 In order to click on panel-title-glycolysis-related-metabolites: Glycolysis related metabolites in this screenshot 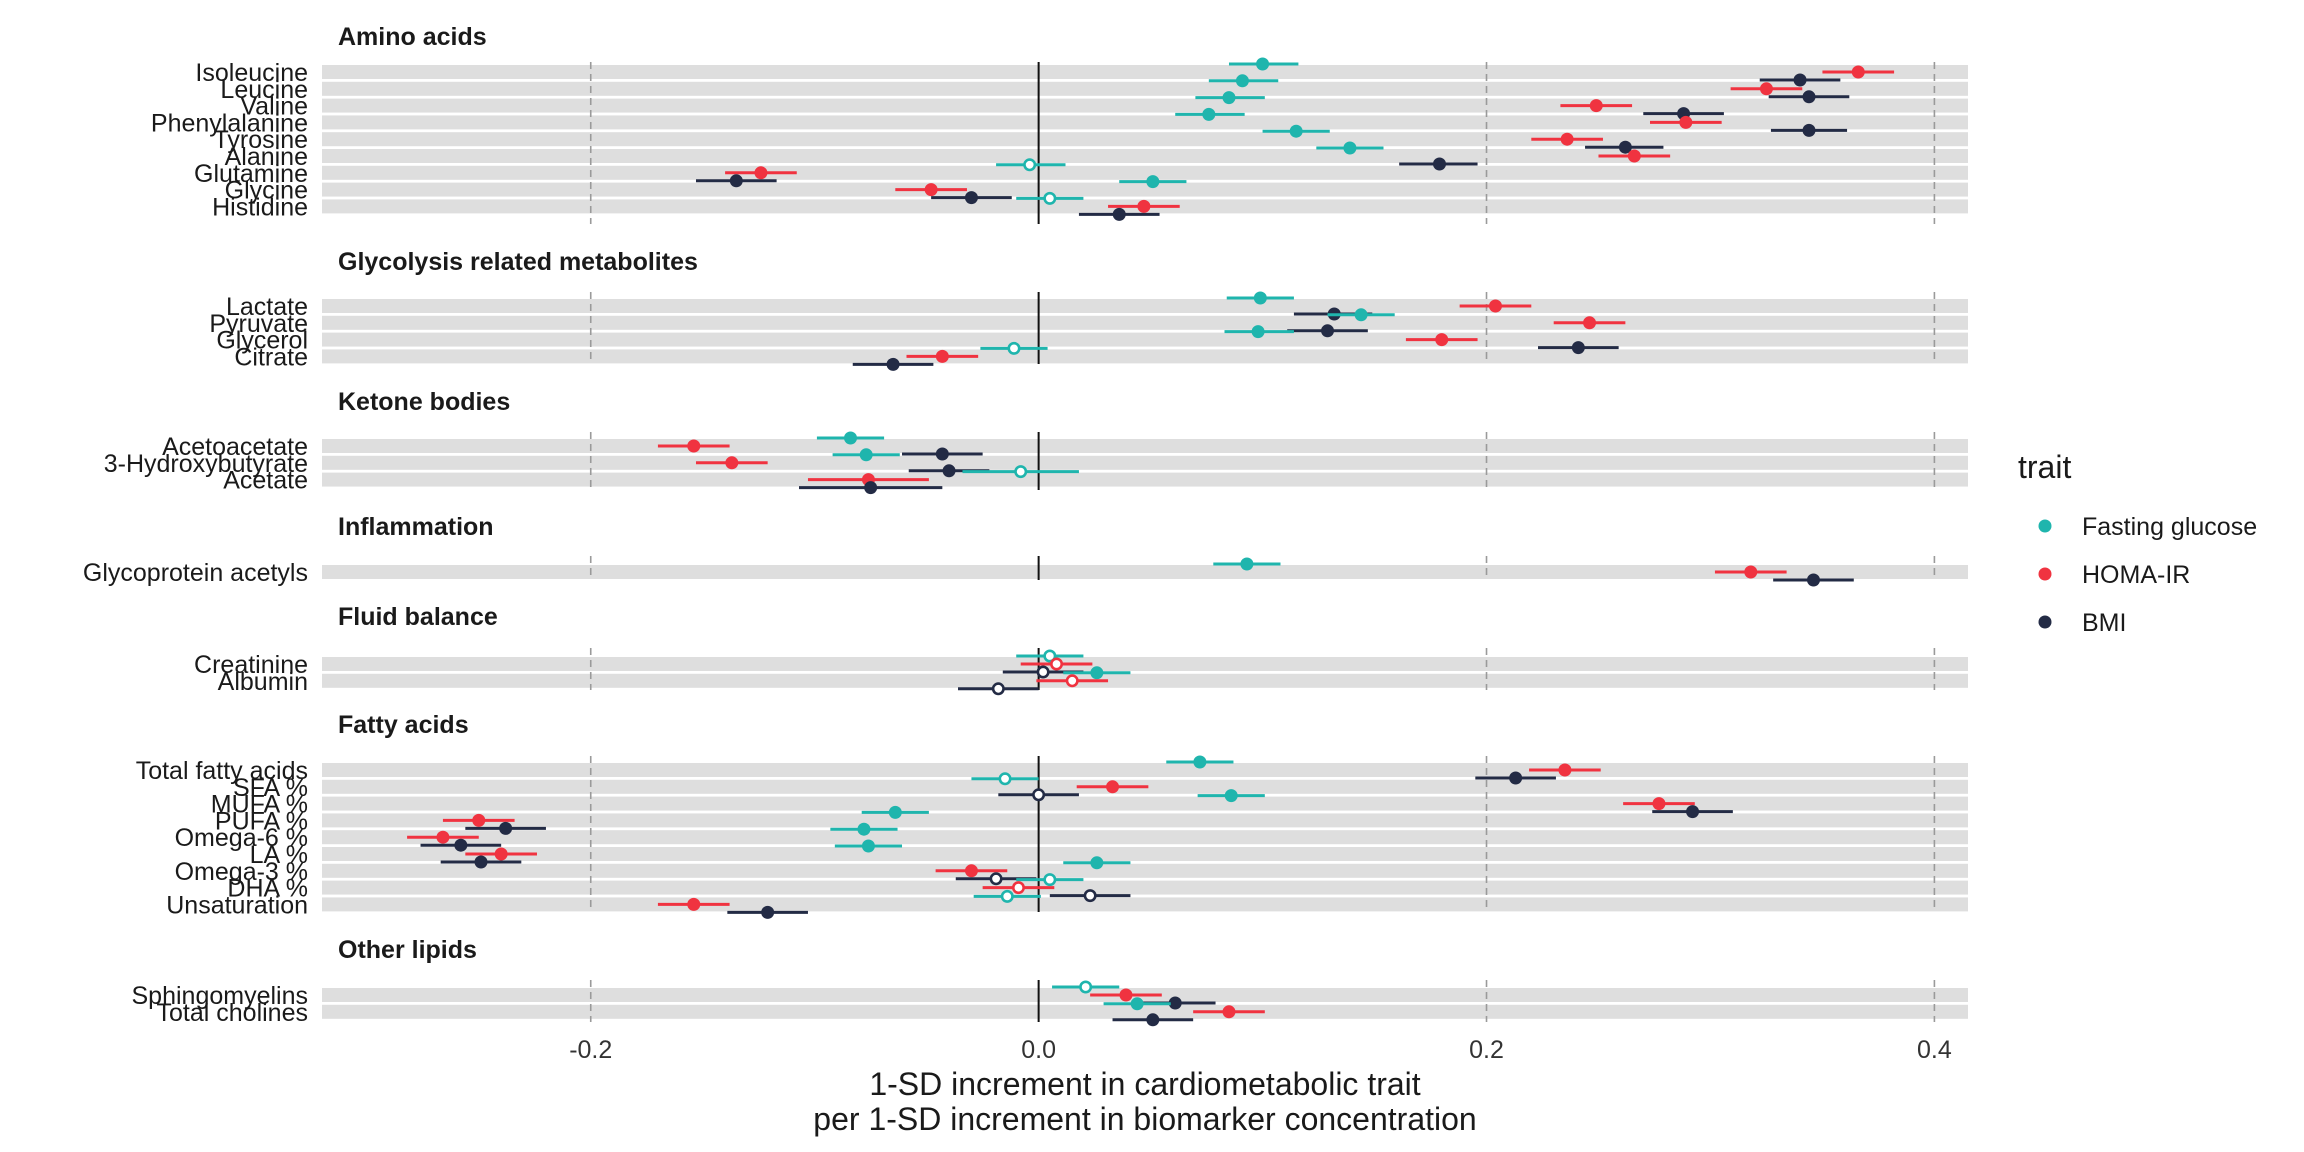, I will do `click(518, 262)`.